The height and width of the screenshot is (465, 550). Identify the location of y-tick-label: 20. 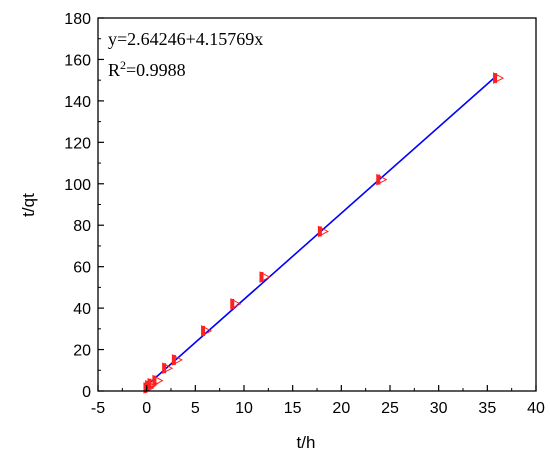
(82, 351).